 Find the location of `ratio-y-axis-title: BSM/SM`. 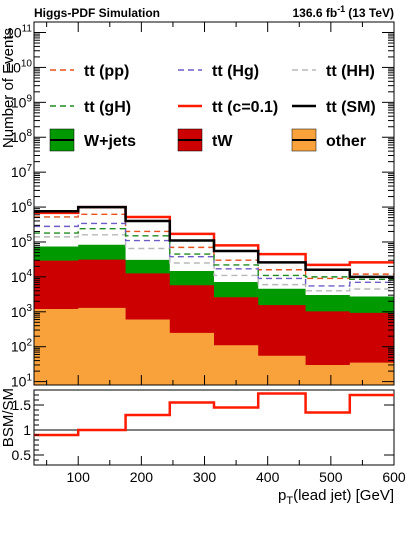

ratio-y-axis-title: BSM/SM is located at coordinates (8, 417).